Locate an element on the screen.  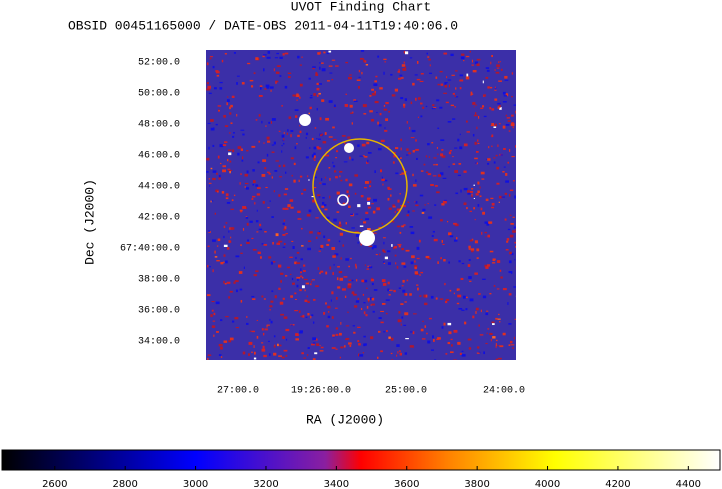
y-tick-label: 67:40:00.0 is located at coordinates (150, 249).